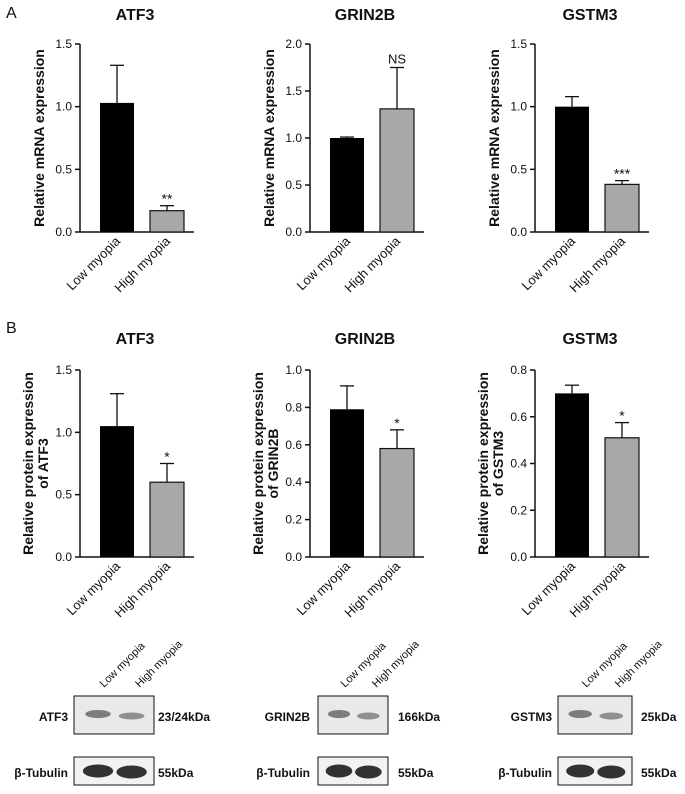 This screenshot has height=794, width=685. Describe the element at coordinates (167, 199) in the screenshot. I see `significance-label: **` at that location.